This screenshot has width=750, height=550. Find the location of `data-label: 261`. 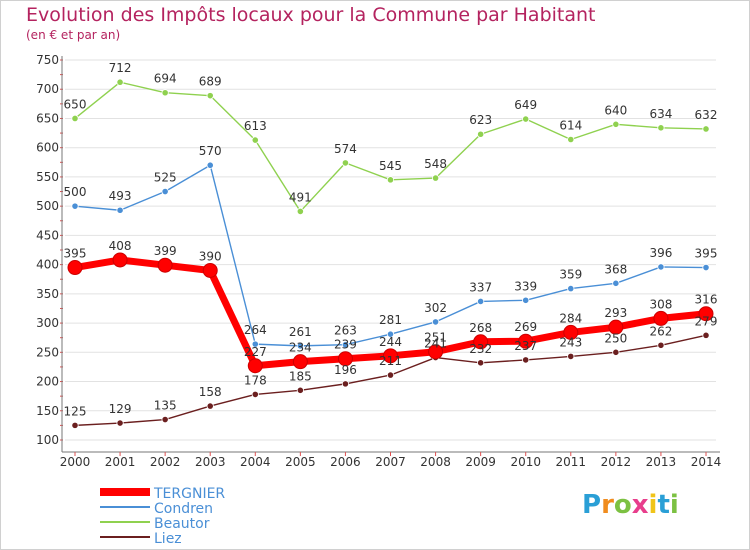

data-label: 261 is located at coordinates (300, 332).